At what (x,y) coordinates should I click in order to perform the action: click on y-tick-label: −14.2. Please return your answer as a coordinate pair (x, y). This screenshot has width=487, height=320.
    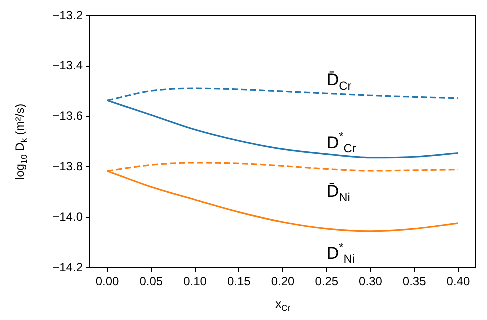
    Looking at the image, I should click on (68, 267).